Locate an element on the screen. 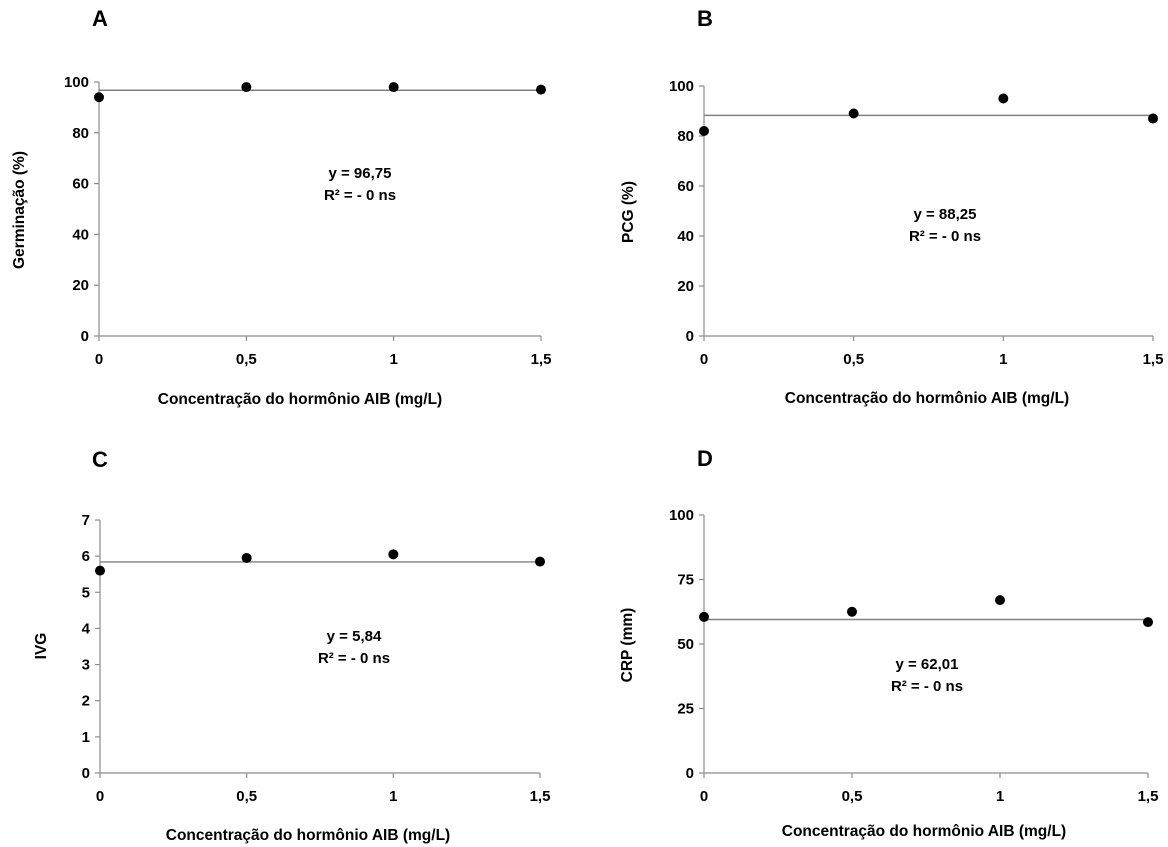  panel-letter: D is located at coordinates (705, 458).